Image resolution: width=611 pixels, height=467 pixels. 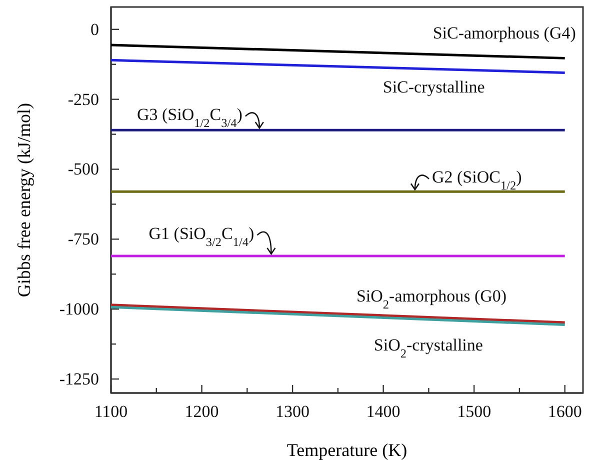 I want to click on series-label: SiO$_{2}$-crystalline, so click(x=428, y=347).